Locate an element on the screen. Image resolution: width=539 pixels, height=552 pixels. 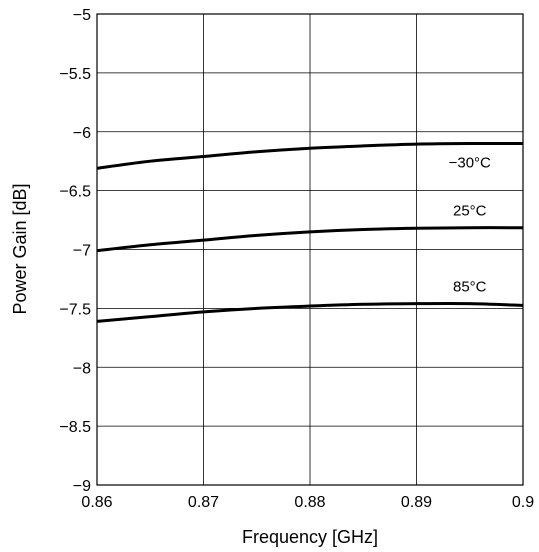
x-axis-title: Frequency [GHz] is located at coordinates (310, 537).